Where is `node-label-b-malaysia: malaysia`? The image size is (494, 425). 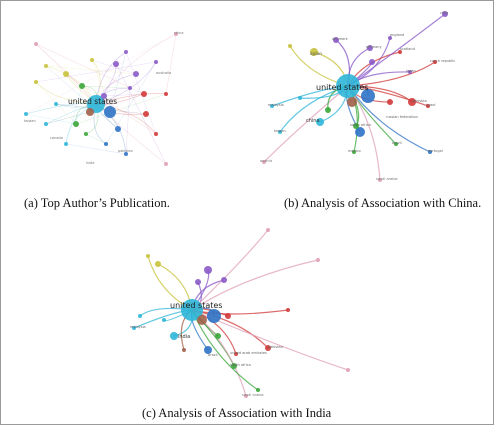 node-label-b-malaysia: malaysia is located at coordinates (276, 105).